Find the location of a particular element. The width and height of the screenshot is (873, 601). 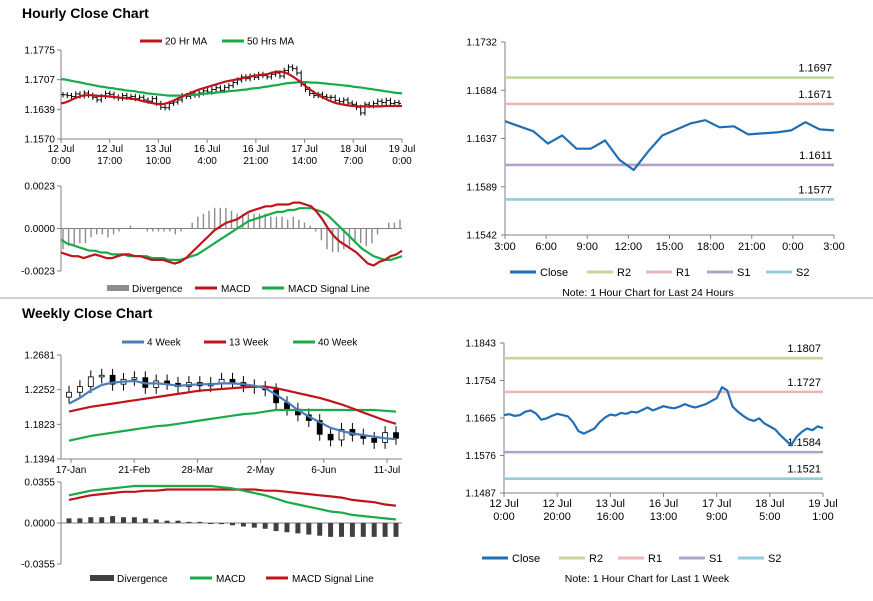

hourly-level-y-tick-label: 1.1637 is located at coordinates (481, 139).